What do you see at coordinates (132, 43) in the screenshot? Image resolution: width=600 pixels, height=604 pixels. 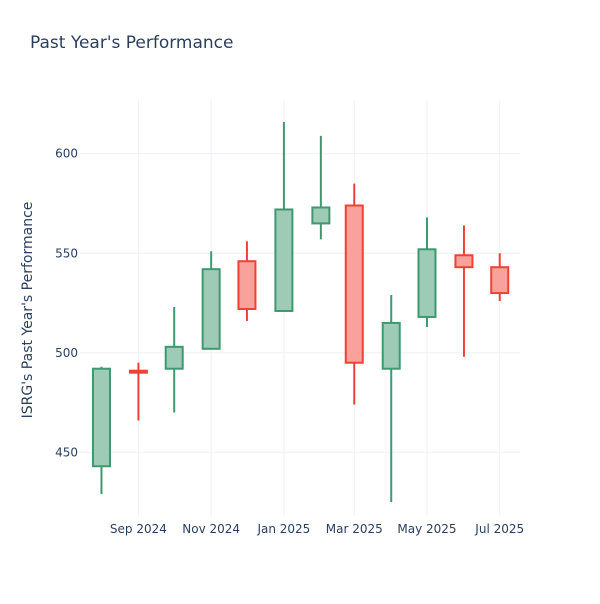 I see `chart-title: Past Year's Performance` at bounding box center [132, 43].